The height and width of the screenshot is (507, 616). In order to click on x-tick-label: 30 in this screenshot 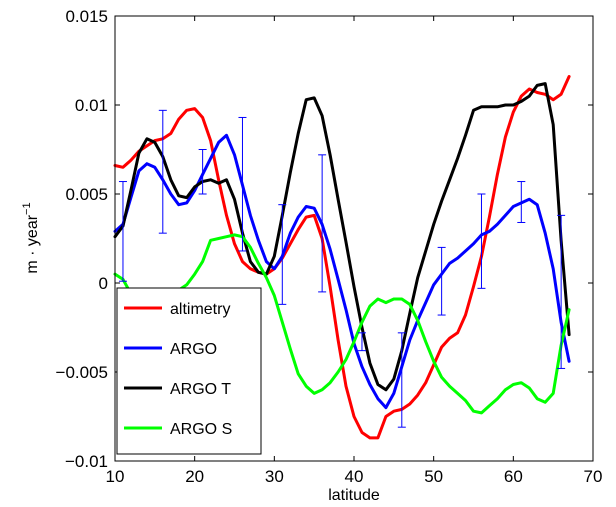, I will do `click(274, 476)`.